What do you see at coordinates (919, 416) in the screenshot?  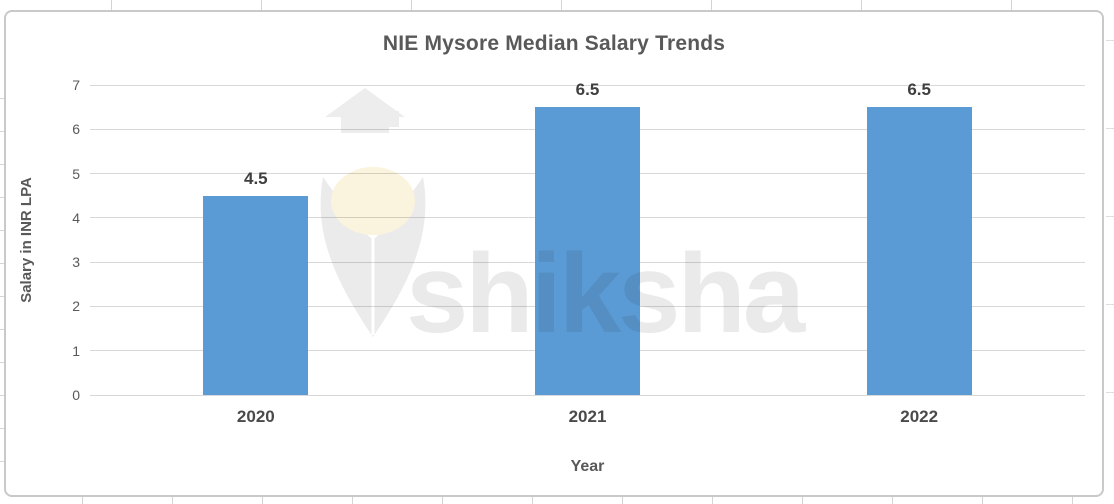 I see `x-category-label: 2022` at bounding box center [919, 416].